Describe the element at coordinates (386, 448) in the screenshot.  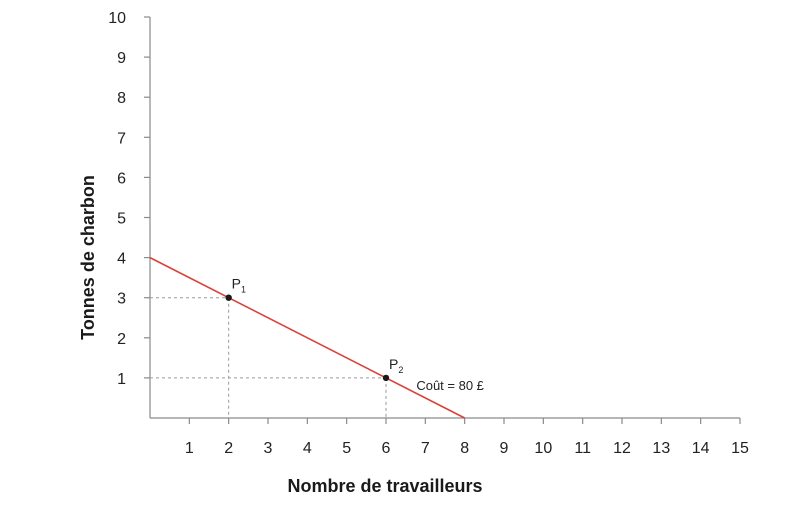
I see `x-tick-label: 6` at that location.